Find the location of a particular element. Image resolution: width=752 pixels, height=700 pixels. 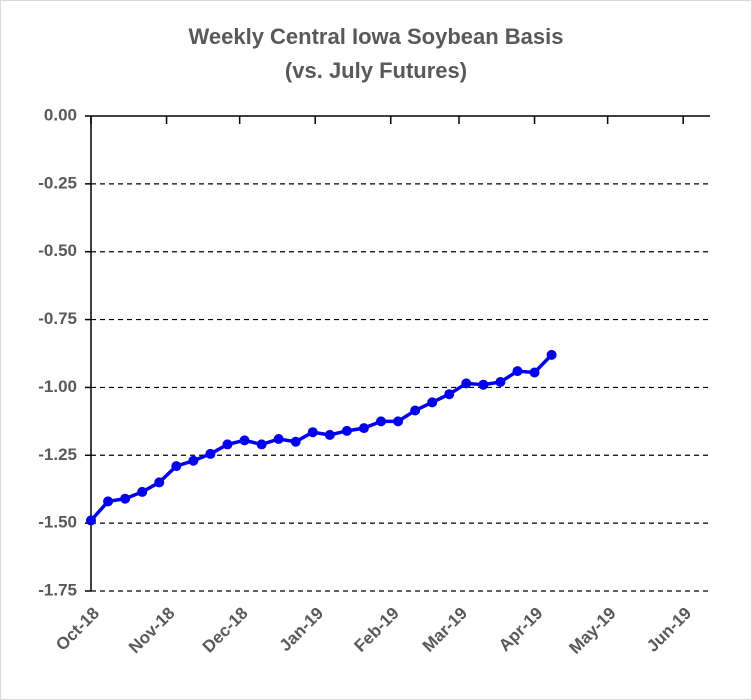

y-tick-label: -1.25 is located at coordinates (57, 454).